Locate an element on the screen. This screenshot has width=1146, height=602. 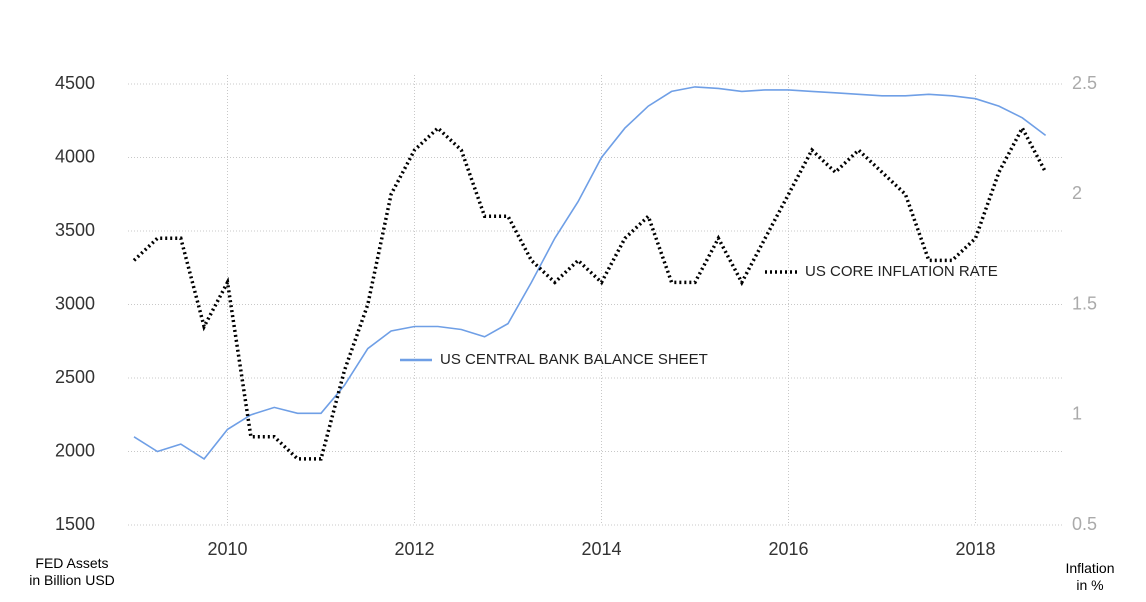
y2-axis-title: Inflation in % is located at coordinates (1090, 576).